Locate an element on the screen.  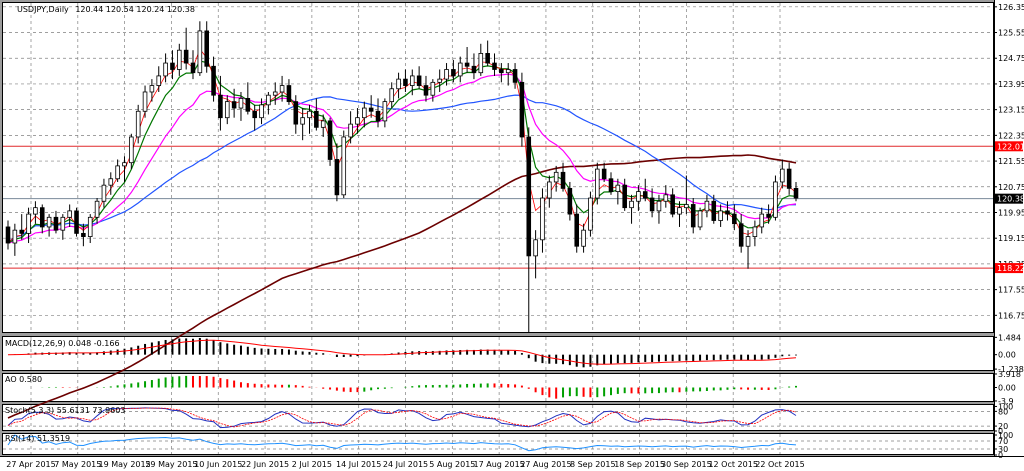
stoch-y-tick-label: 80 is located at coordinates (1003, 411).